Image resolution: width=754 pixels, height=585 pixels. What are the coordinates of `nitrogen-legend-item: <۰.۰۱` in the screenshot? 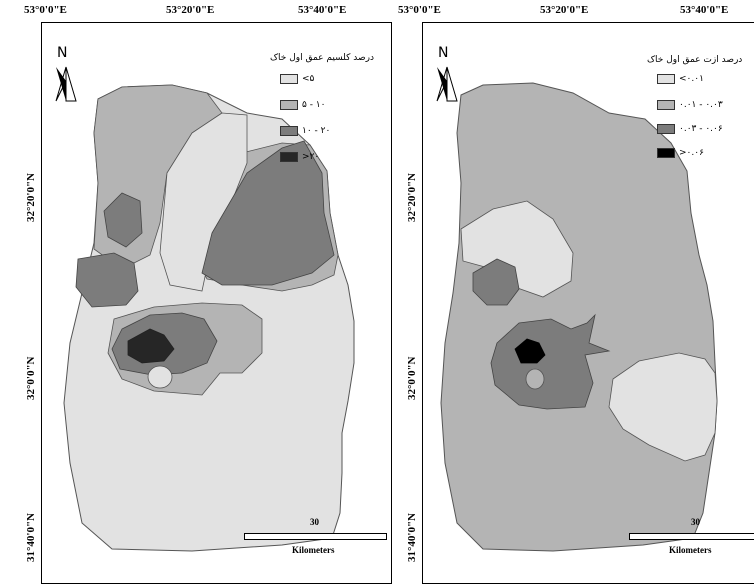 It's located at (680, 79).